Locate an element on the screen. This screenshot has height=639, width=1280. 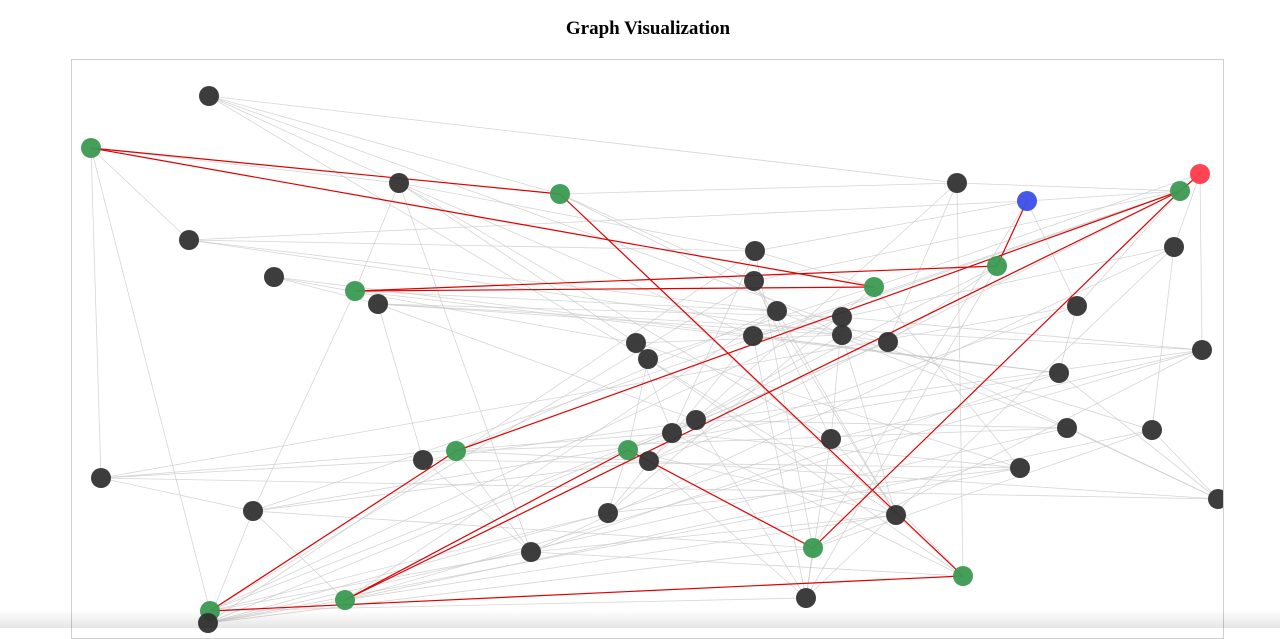
end-node is located at coordinates (1200, 174).